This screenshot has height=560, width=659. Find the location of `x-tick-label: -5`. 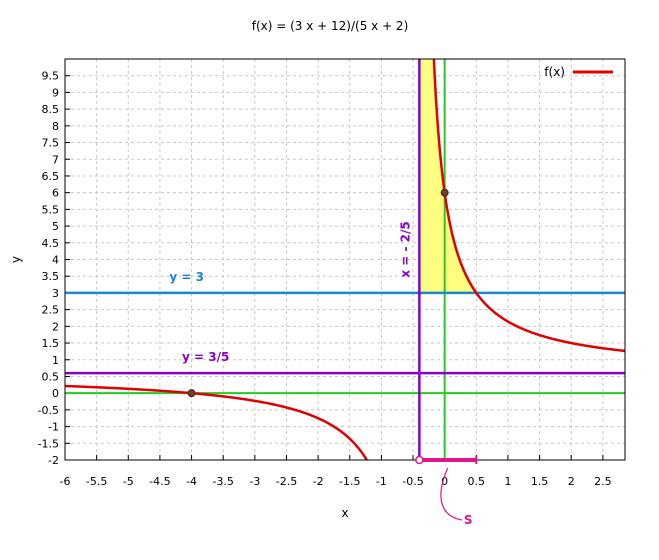

x-tick-label: -5 is located at coordinates (128, 481).